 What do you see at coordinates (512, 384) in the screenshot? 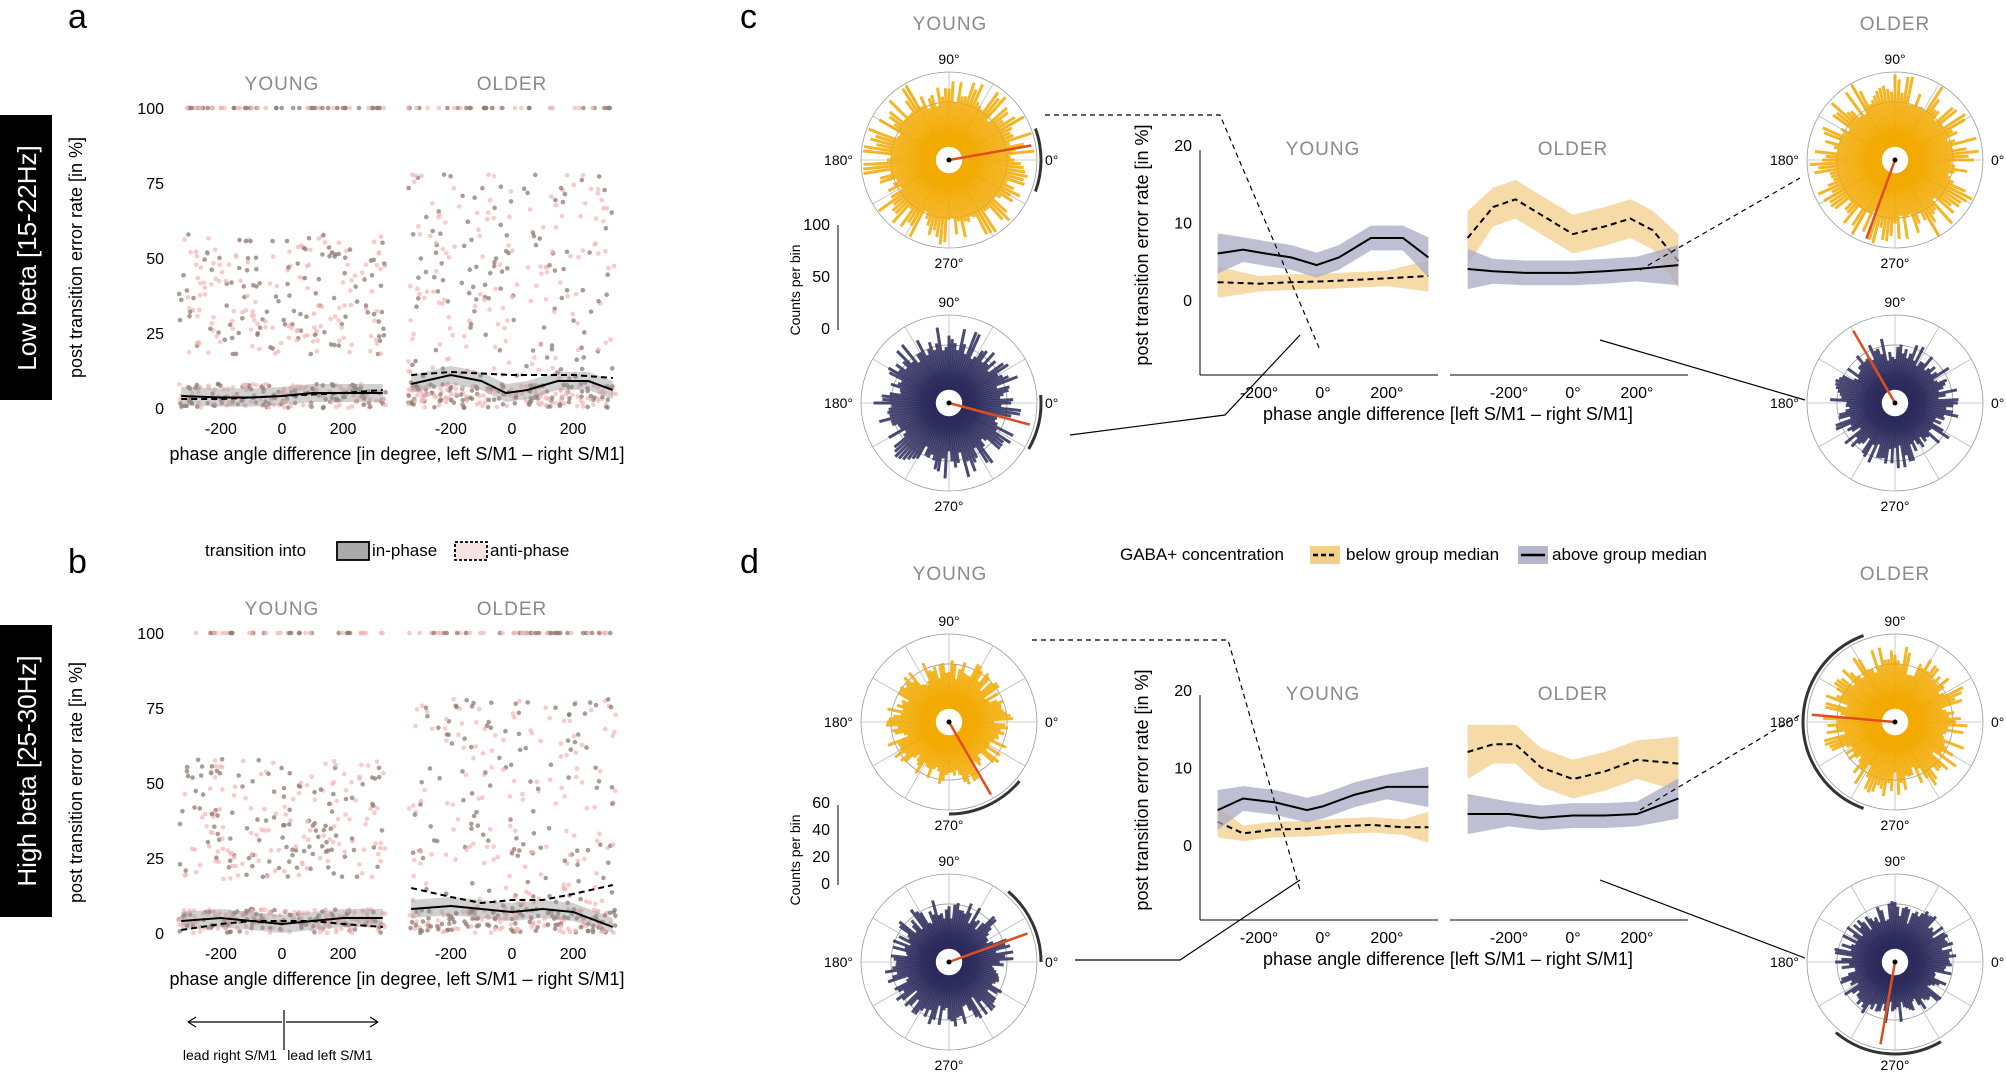
I see `in-phase-smooth-line` at bounding box center [512, 384].